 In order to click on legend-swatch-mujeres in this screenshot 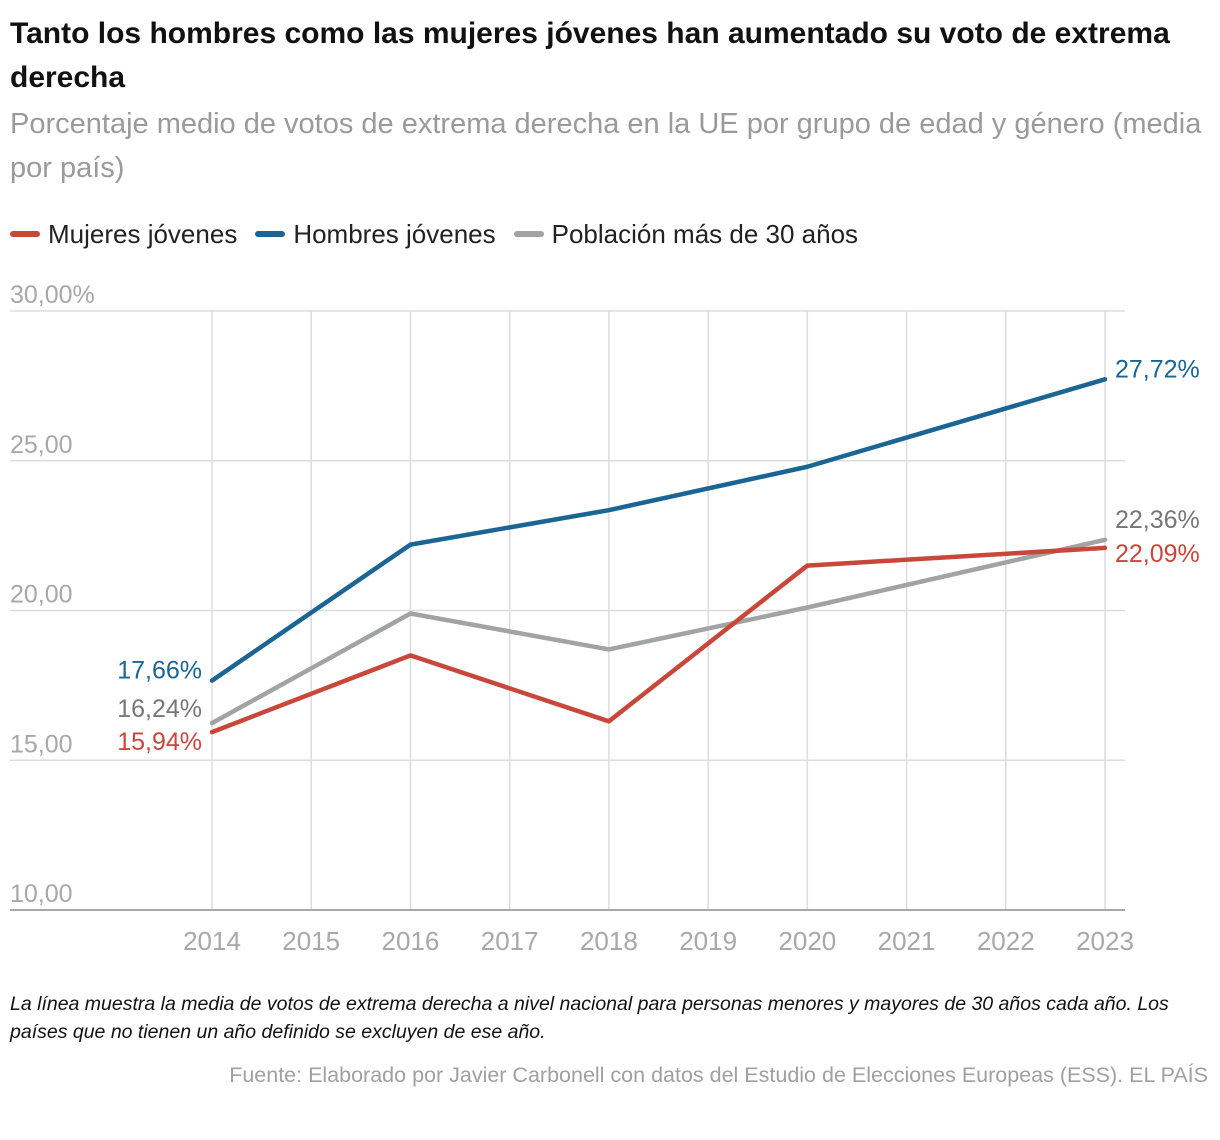, I will do `click(25, 234)`.